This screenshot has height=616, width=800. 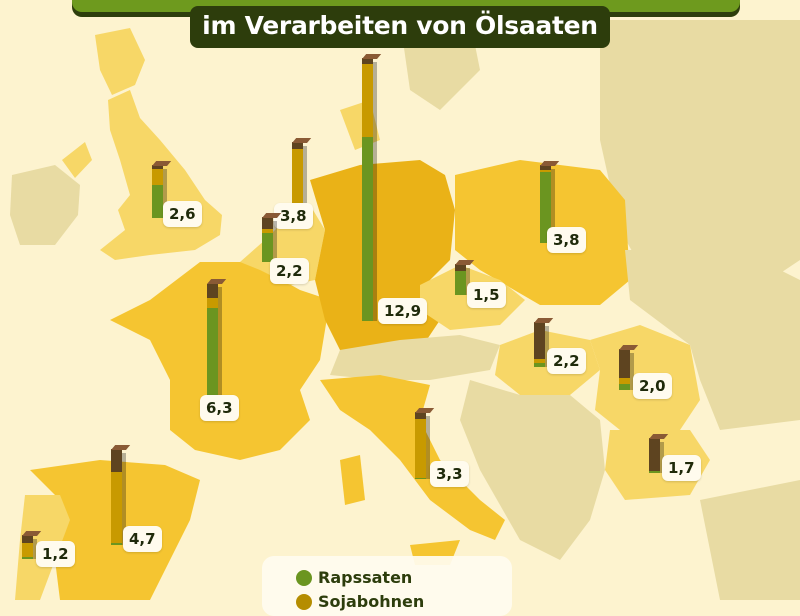 I want to click on value-label-de: 12,9, so click(x=403, y=311).